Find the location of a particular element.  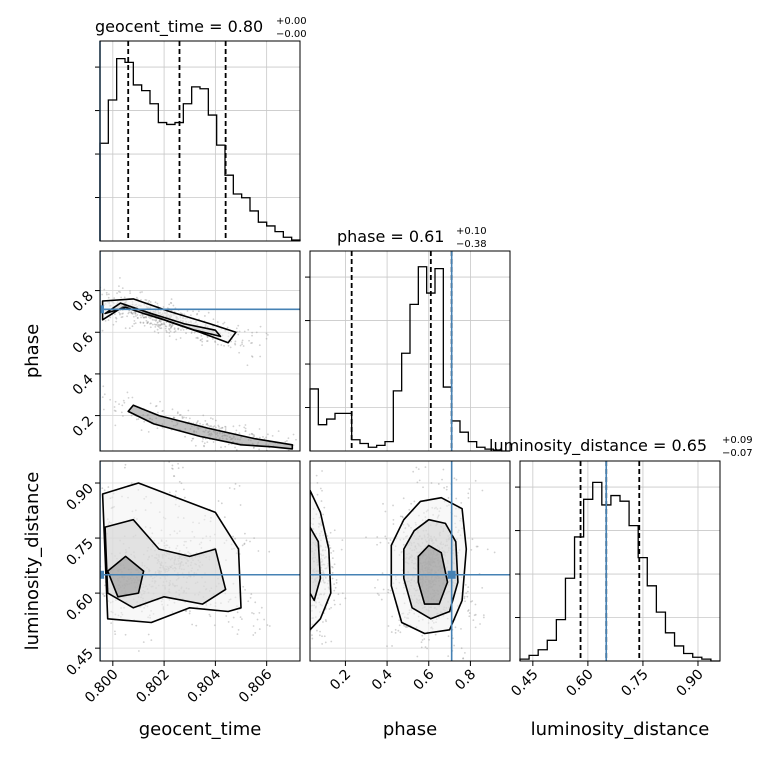

y-tick-label: 0.6 is located at coordinates (83, 343).